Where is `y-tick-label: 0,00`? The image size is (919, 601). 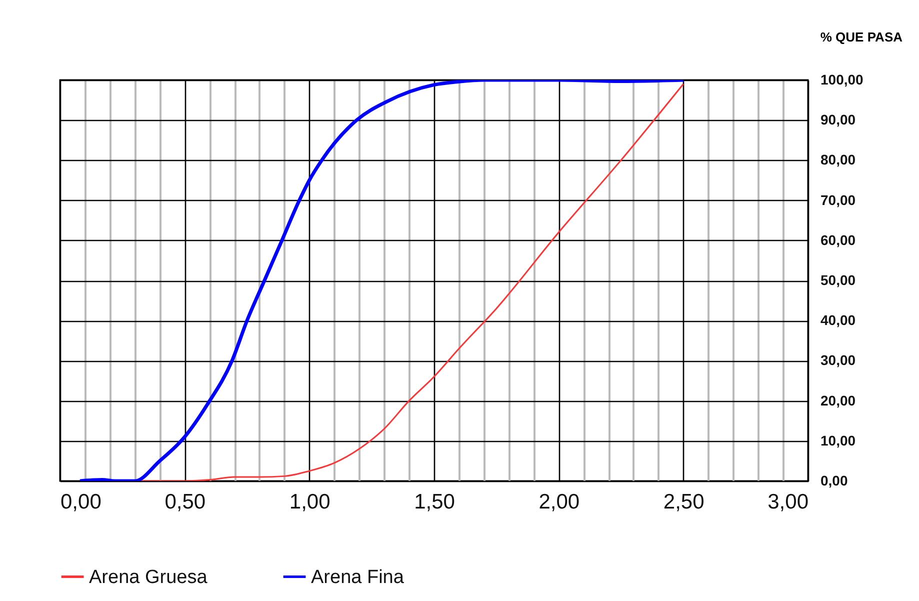 y-tick-label: 0,00 is located at coordinates (834, 480).